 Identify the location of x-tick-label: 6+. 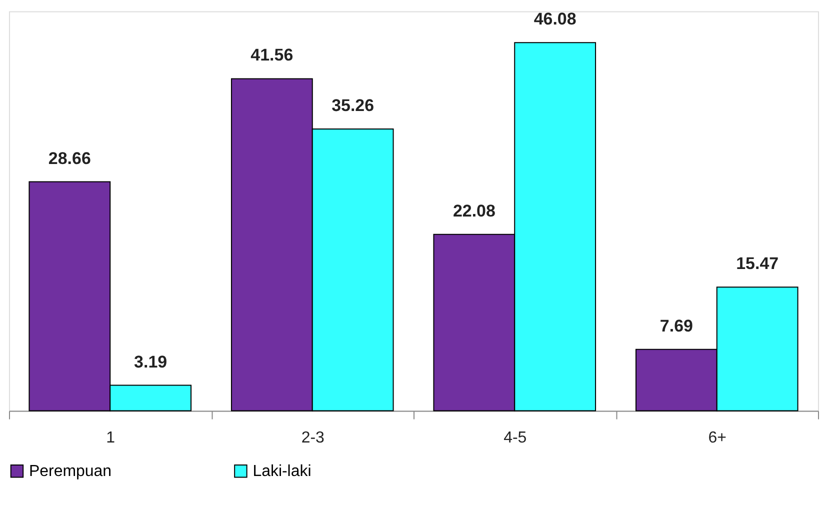
(717, 437).